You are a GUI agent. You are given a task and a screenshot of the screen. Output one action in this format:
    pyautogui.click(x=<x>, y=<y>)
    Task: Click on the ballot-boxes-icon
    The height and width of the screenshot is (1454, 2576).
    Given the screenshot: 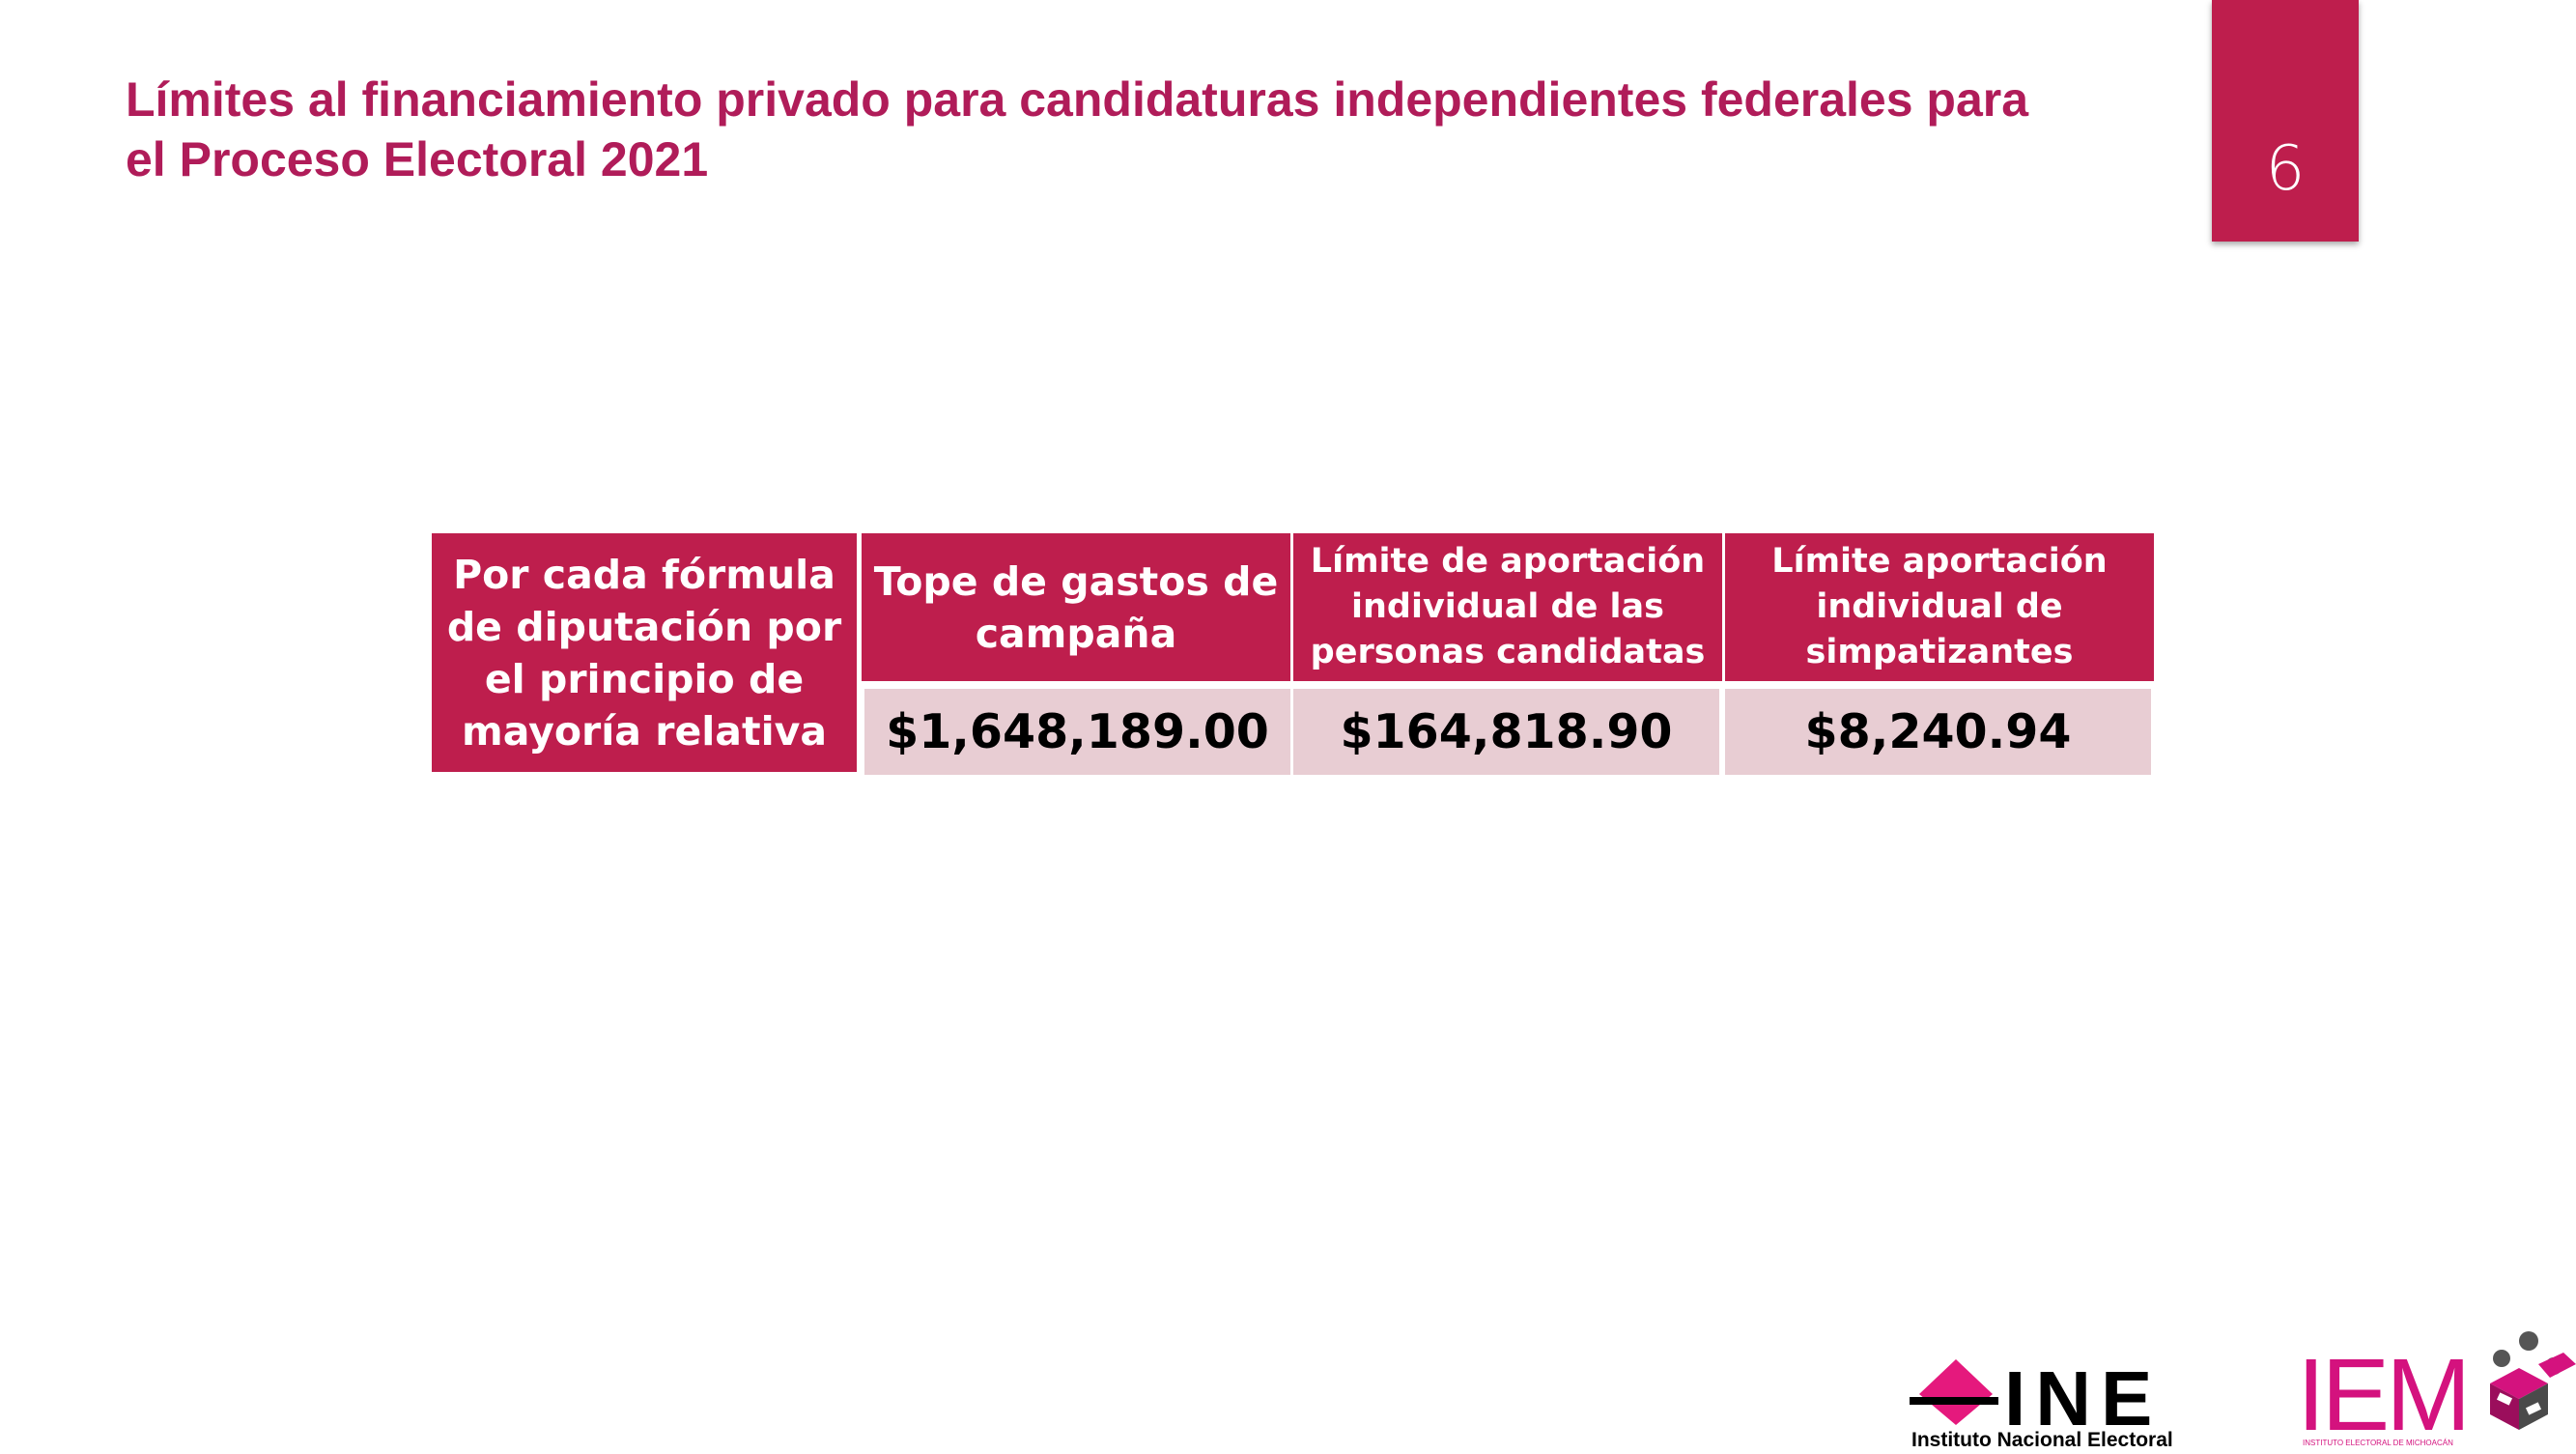 What is the action you would take?
    pyautogui.click(x=2533, y=1380)
    